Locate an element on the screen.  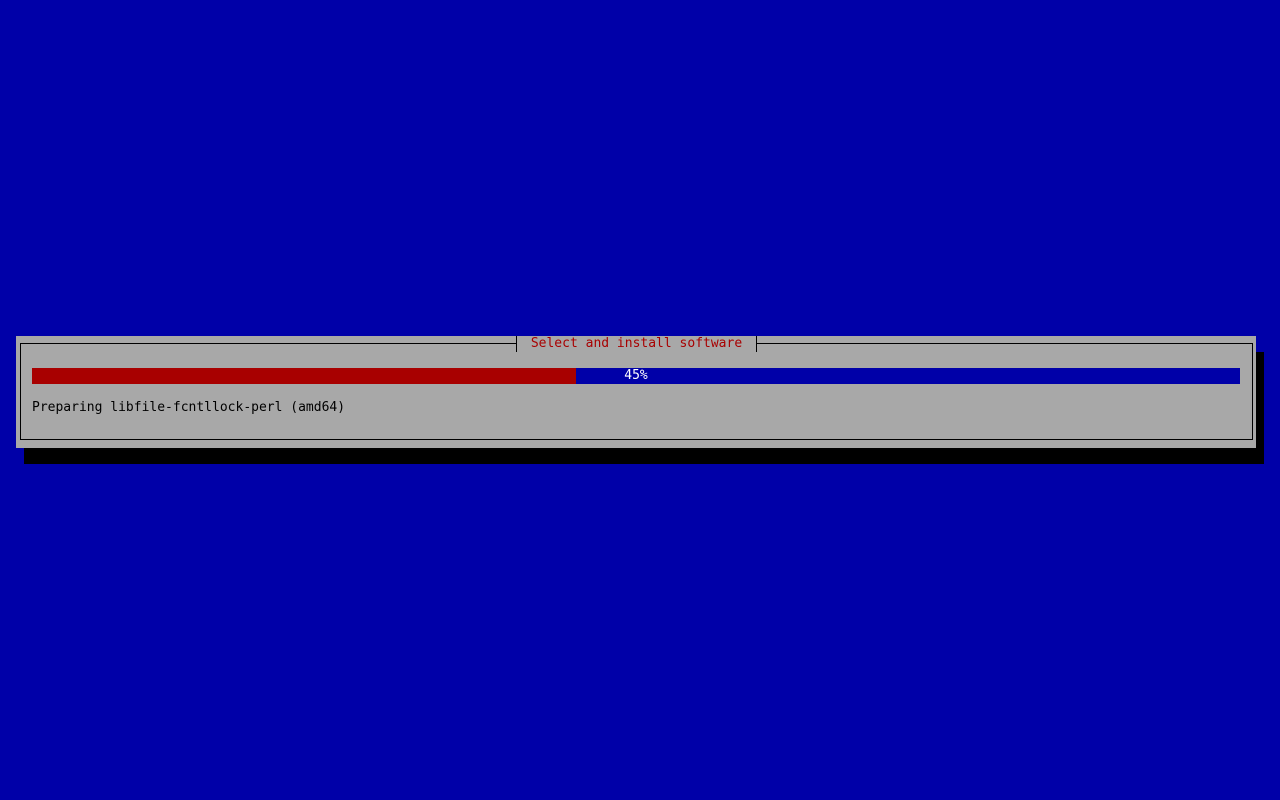
dialog-title: Select and install software is located at coordinates (636, 343).